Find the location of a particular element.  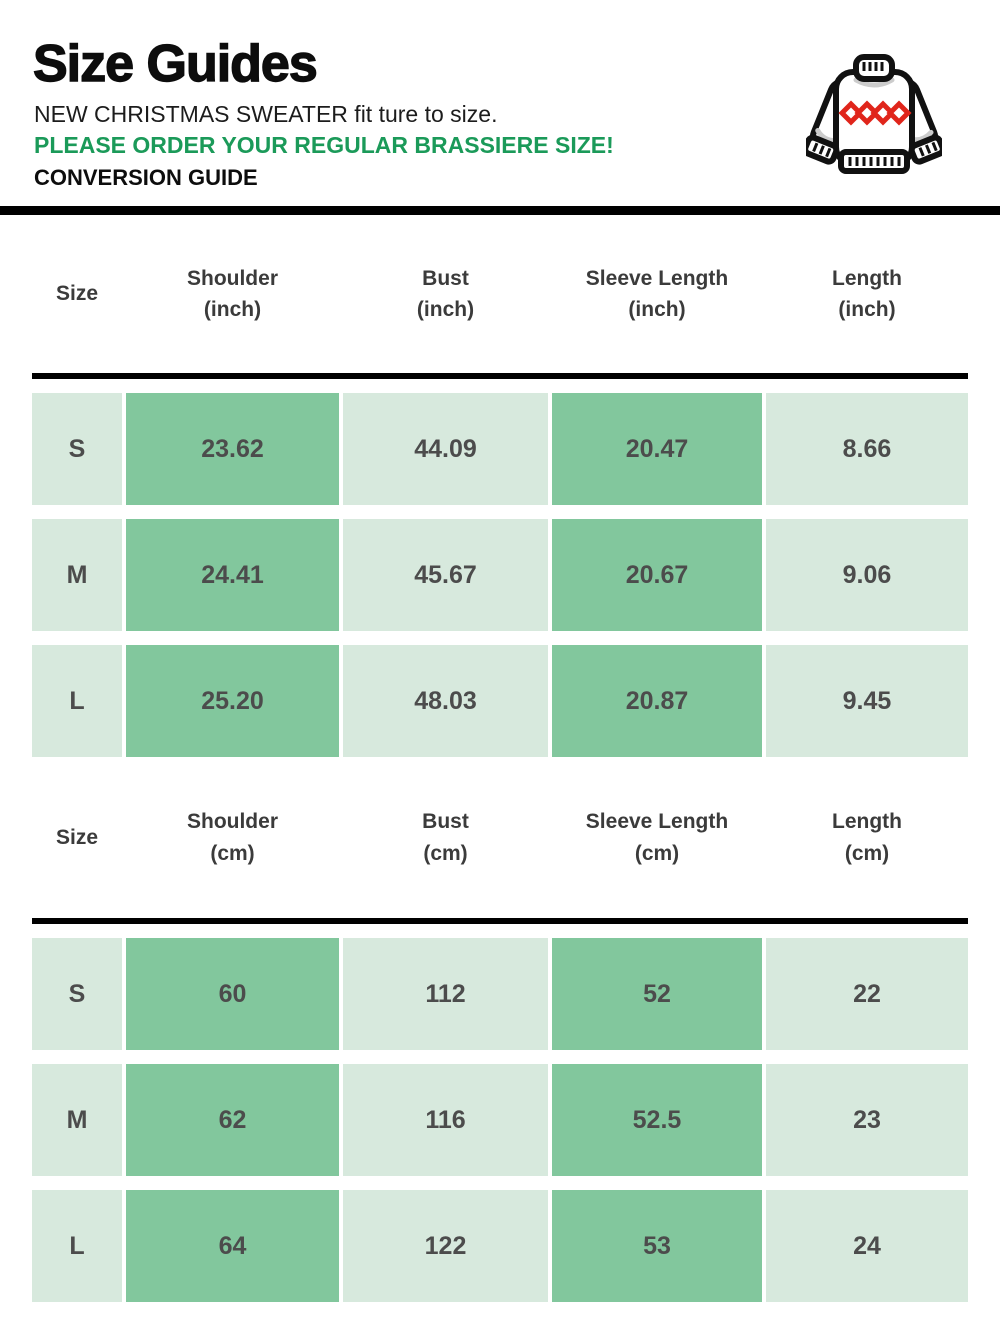

table-row-s: S 60 112 52 22 is located at coordinates (500, 994).